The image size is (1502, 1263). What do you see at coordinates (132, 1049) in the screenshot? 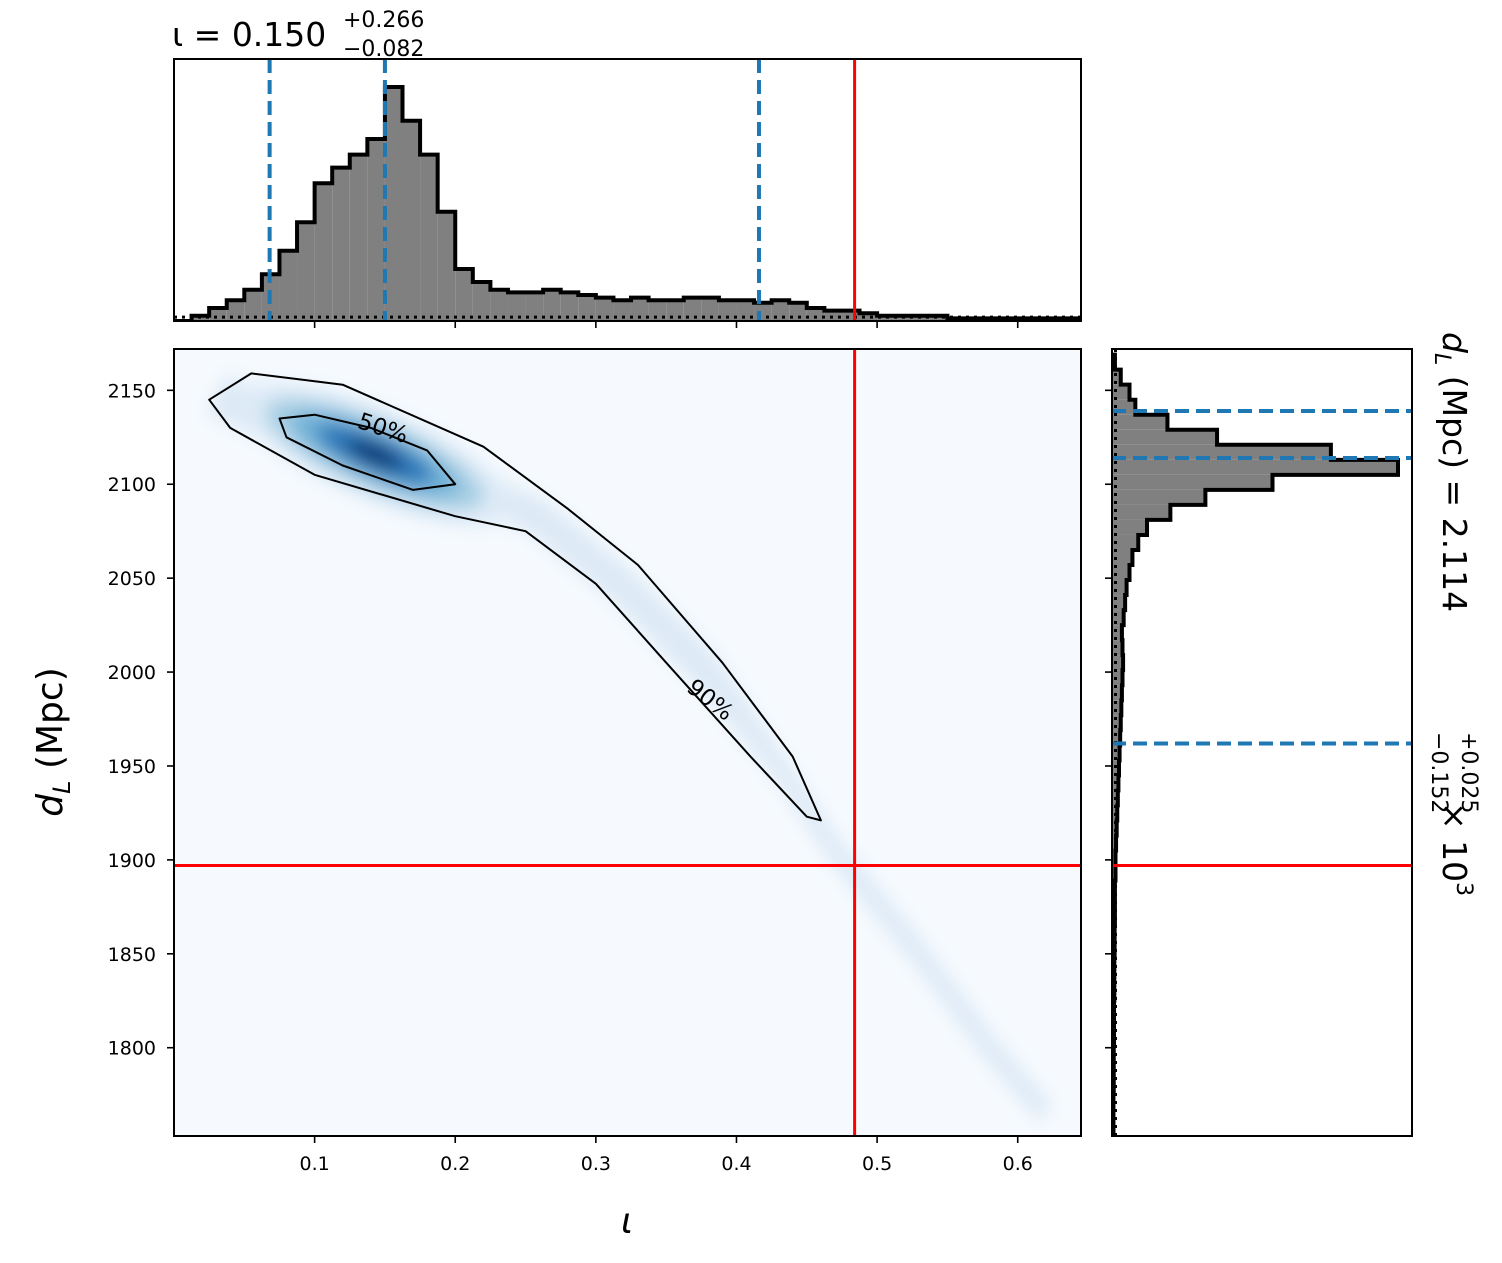
I see `y-tick-label: 1800` at bounding box center [132, 1049].